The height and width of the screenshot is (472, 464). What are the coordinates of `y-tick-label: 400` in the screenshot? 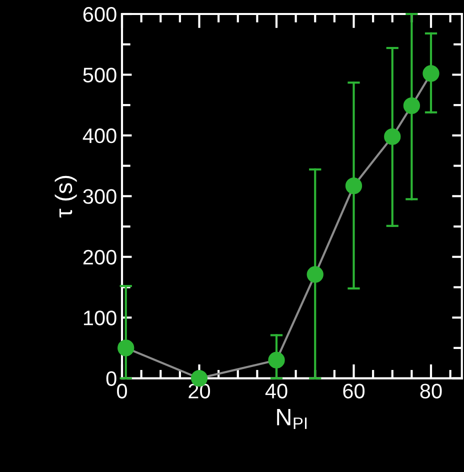 It's located at (99, 136).